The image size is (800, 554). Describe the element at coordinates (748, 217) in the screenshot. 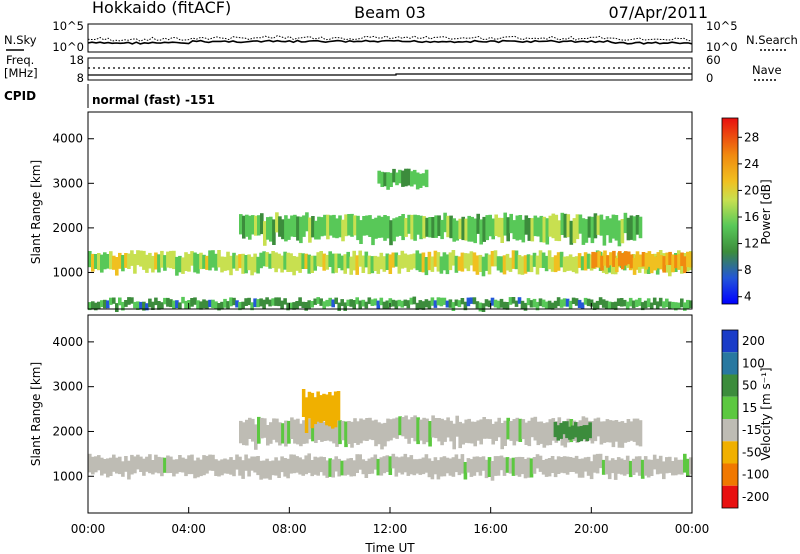

I see `power-colorbar-ticks: 28 24 20 16 12 8 4` at that location.